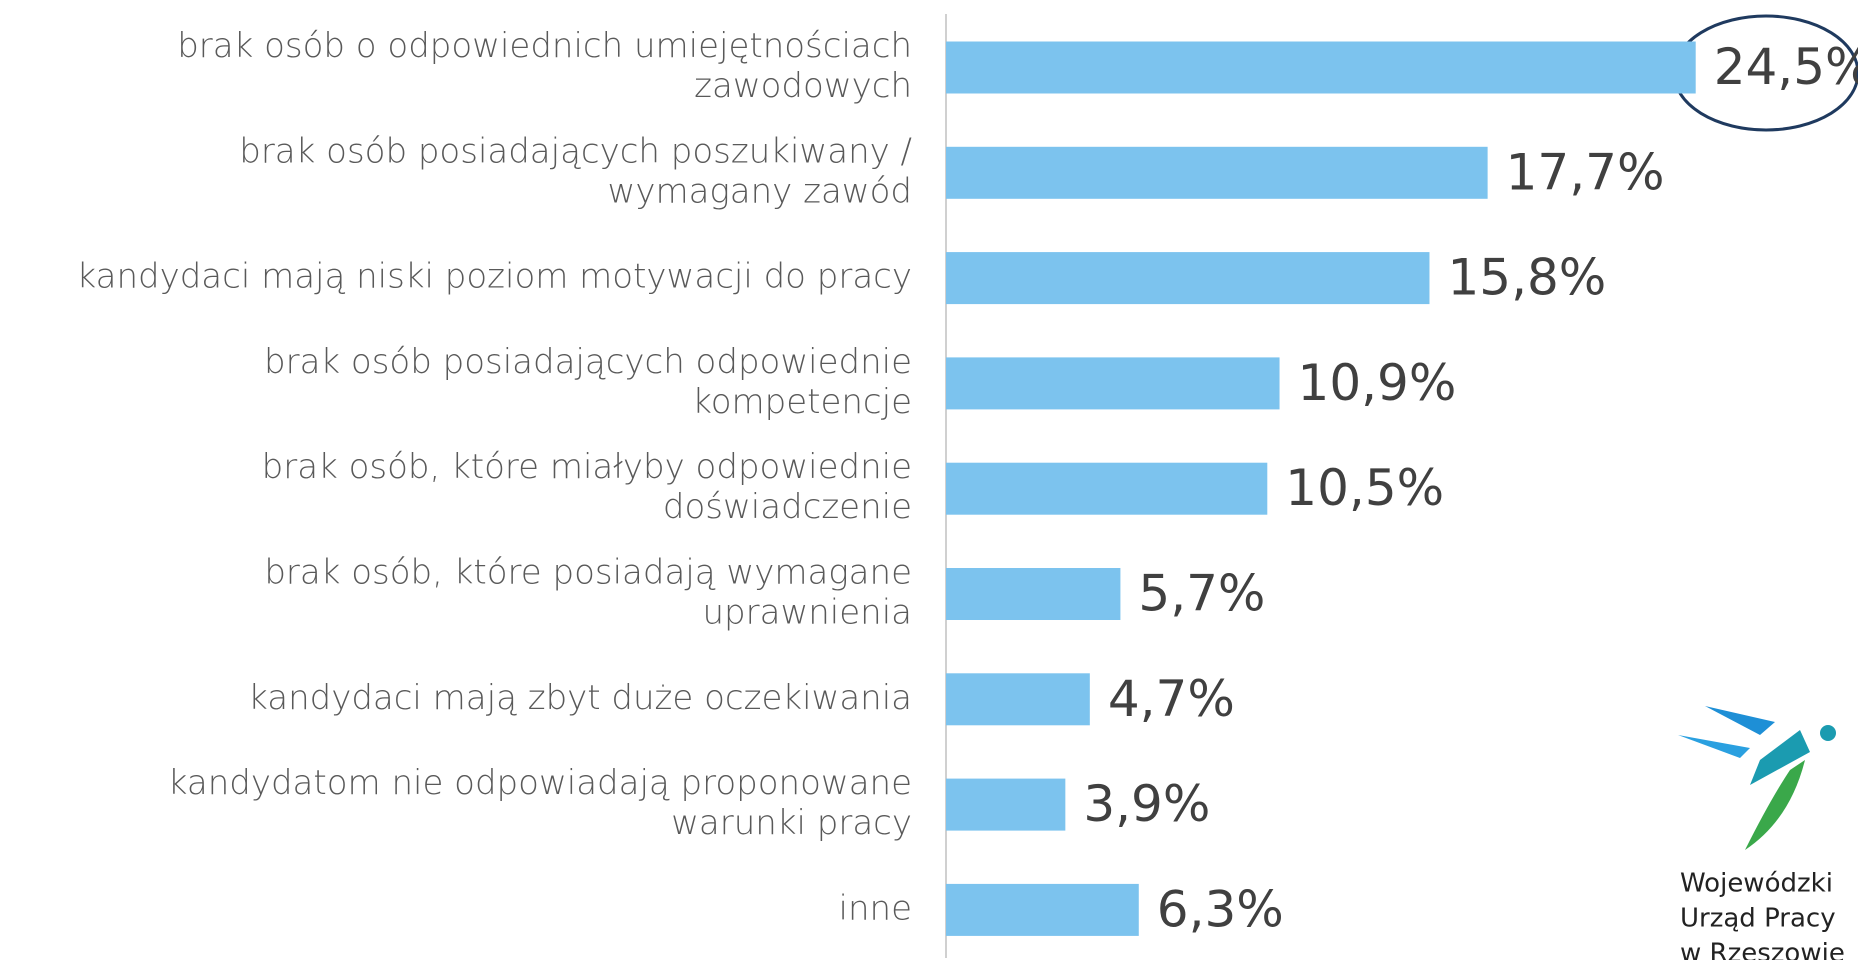 This screenshot has width=1858, height=960. Describe the element at coordinates (580, 698) in the screenshot. I see `y-tick-label: kandydaci mają zbyt duże oczekiwania` at that location.